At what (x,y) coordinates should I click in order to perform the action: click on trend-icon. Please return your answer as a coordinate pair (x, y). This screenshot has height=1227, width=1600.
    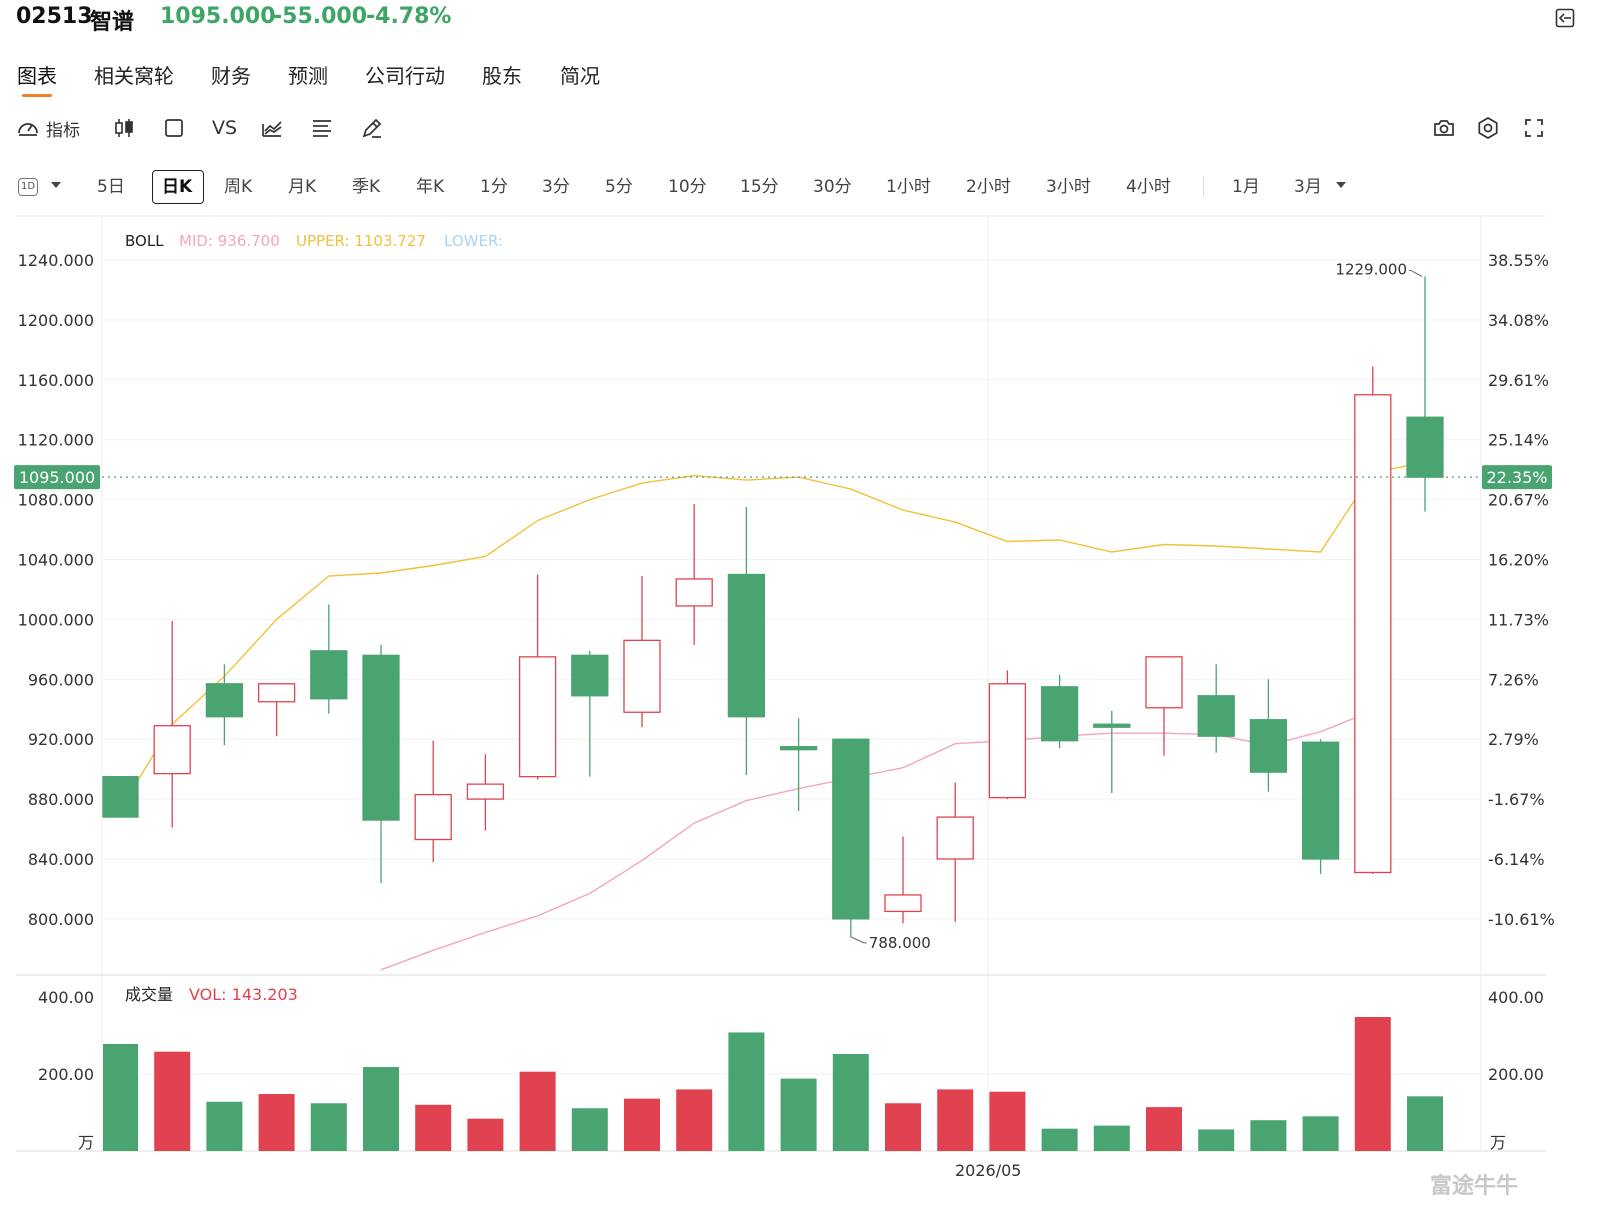
    Looking at the image, I should click on (272, 128).